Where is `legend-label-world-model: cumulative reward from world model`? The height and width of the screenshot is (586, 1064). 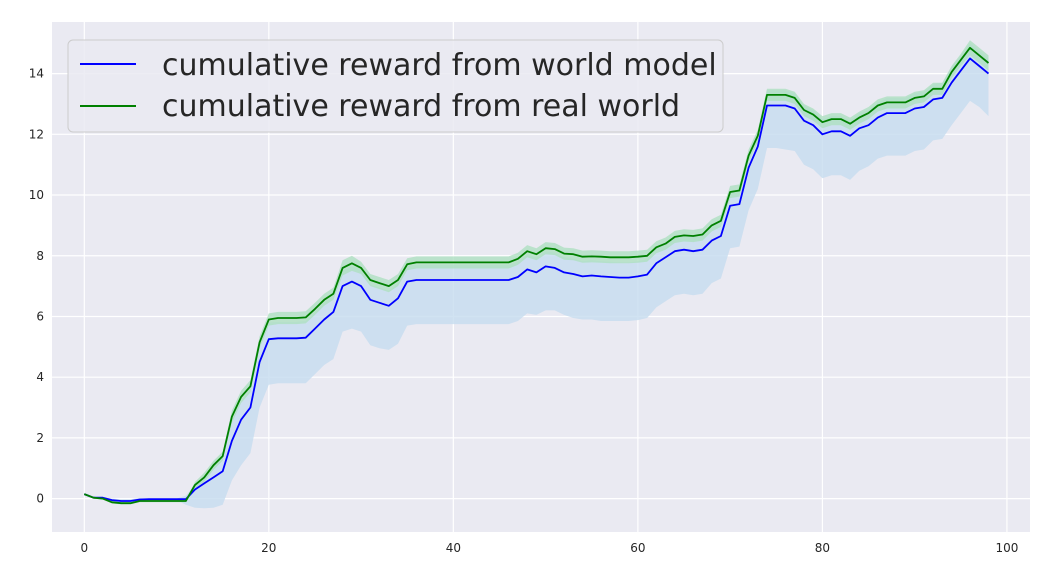
legend-label-world-model: cumulative reward from world model is located at coordinates (439, 65).